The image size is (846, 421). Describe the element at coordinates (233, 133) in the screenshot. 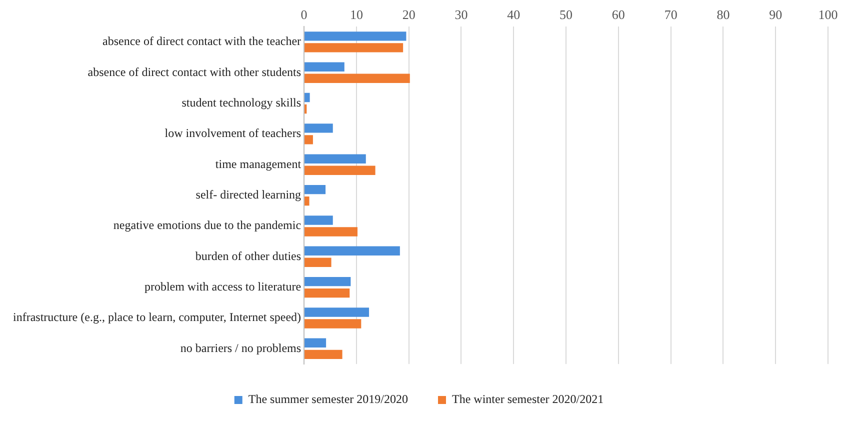

I see `y-tick-label: low involvement of teachers` at that location.